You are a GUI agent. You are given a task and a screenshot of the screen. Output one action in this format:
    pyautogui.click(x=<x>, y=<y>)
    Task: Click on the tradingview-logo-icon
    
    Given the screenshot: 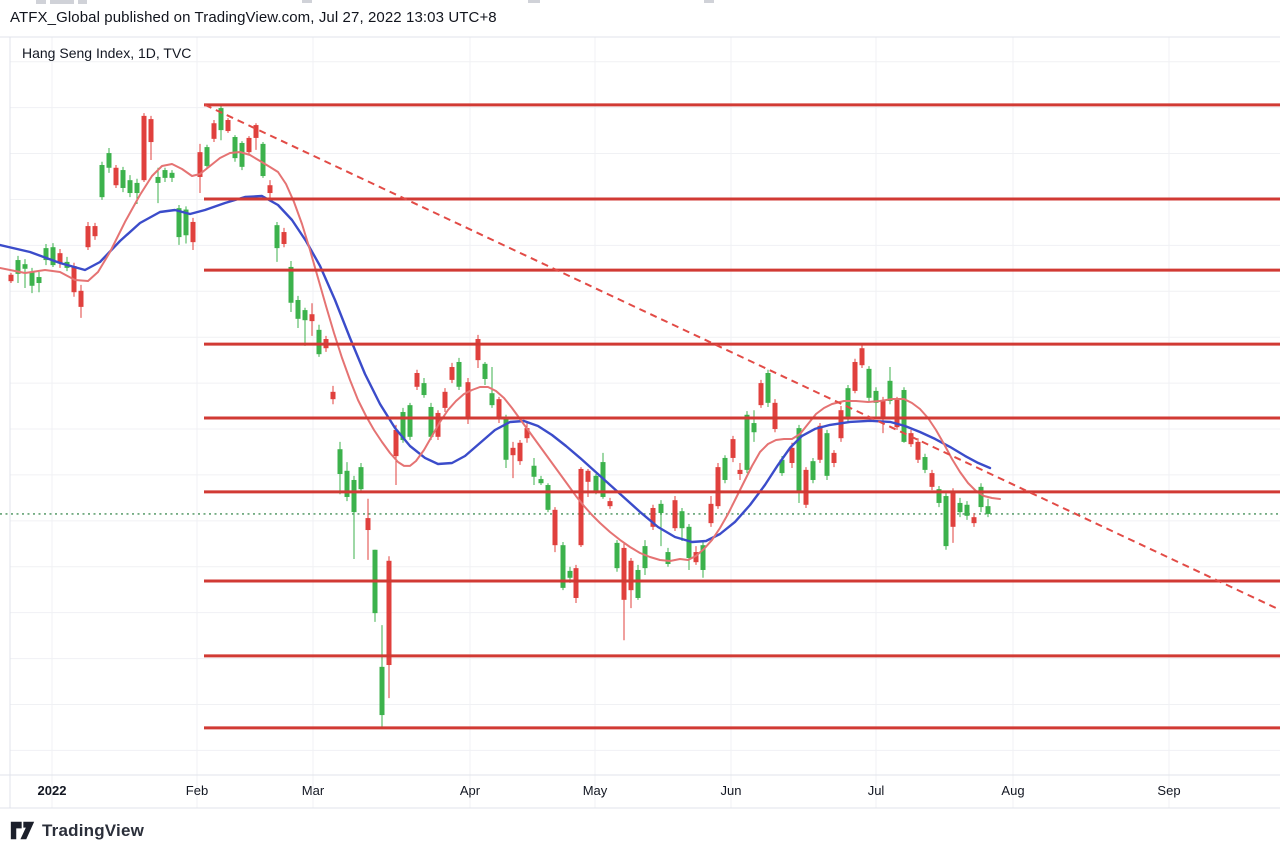 What is the action you would take?
    pyautogui.click(x=22, y=830)
    